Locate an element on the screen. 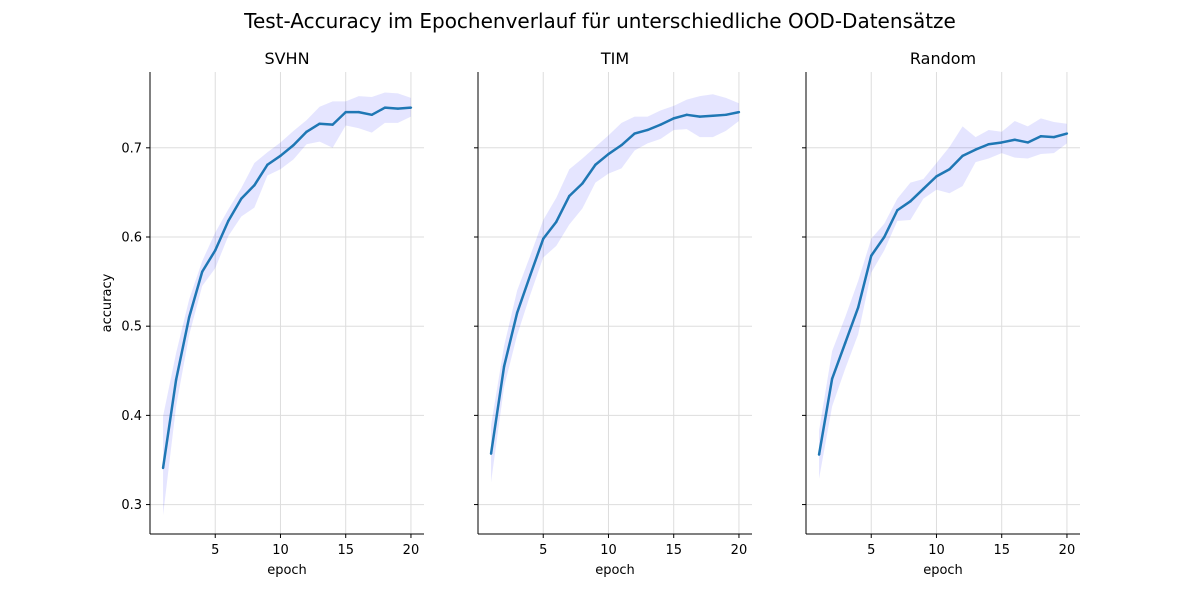 This screenshot has height=604, width=1200. y-axis-label: accuracy is located at coordinates (107, 302).